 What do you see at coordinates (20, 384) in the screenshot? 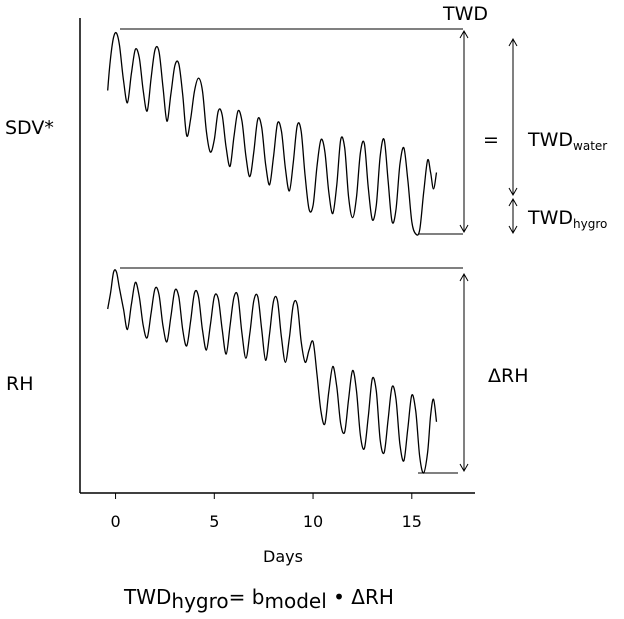
I see `rh-label: RH` at bounding box center [20, 384].